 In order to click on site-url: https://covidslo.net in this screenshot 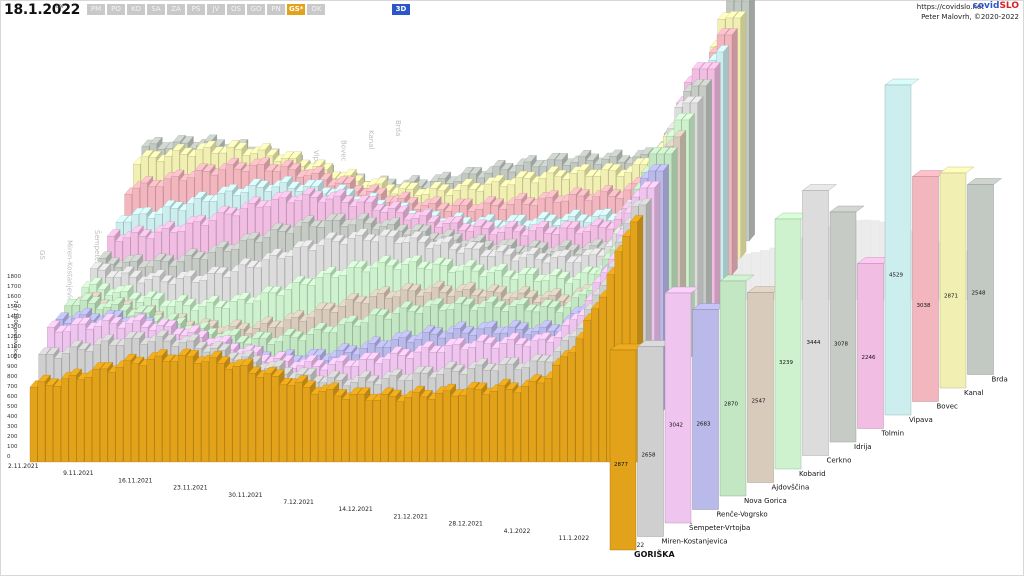, I will do `click(950, 7)`.